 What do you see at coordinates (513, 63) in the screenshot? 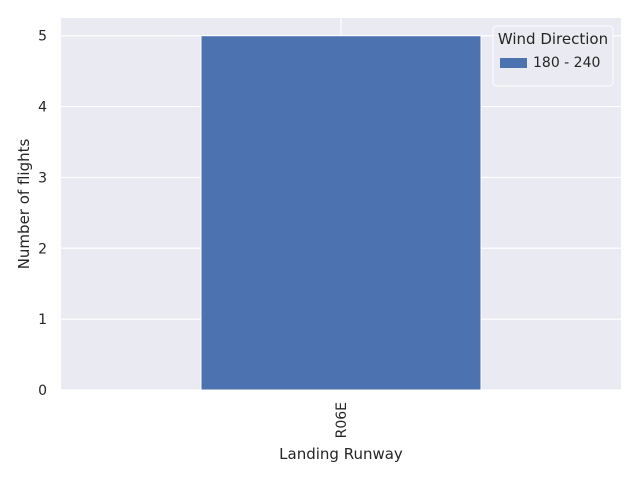
I see `legend-swatch` at bounding box center [513, 63].